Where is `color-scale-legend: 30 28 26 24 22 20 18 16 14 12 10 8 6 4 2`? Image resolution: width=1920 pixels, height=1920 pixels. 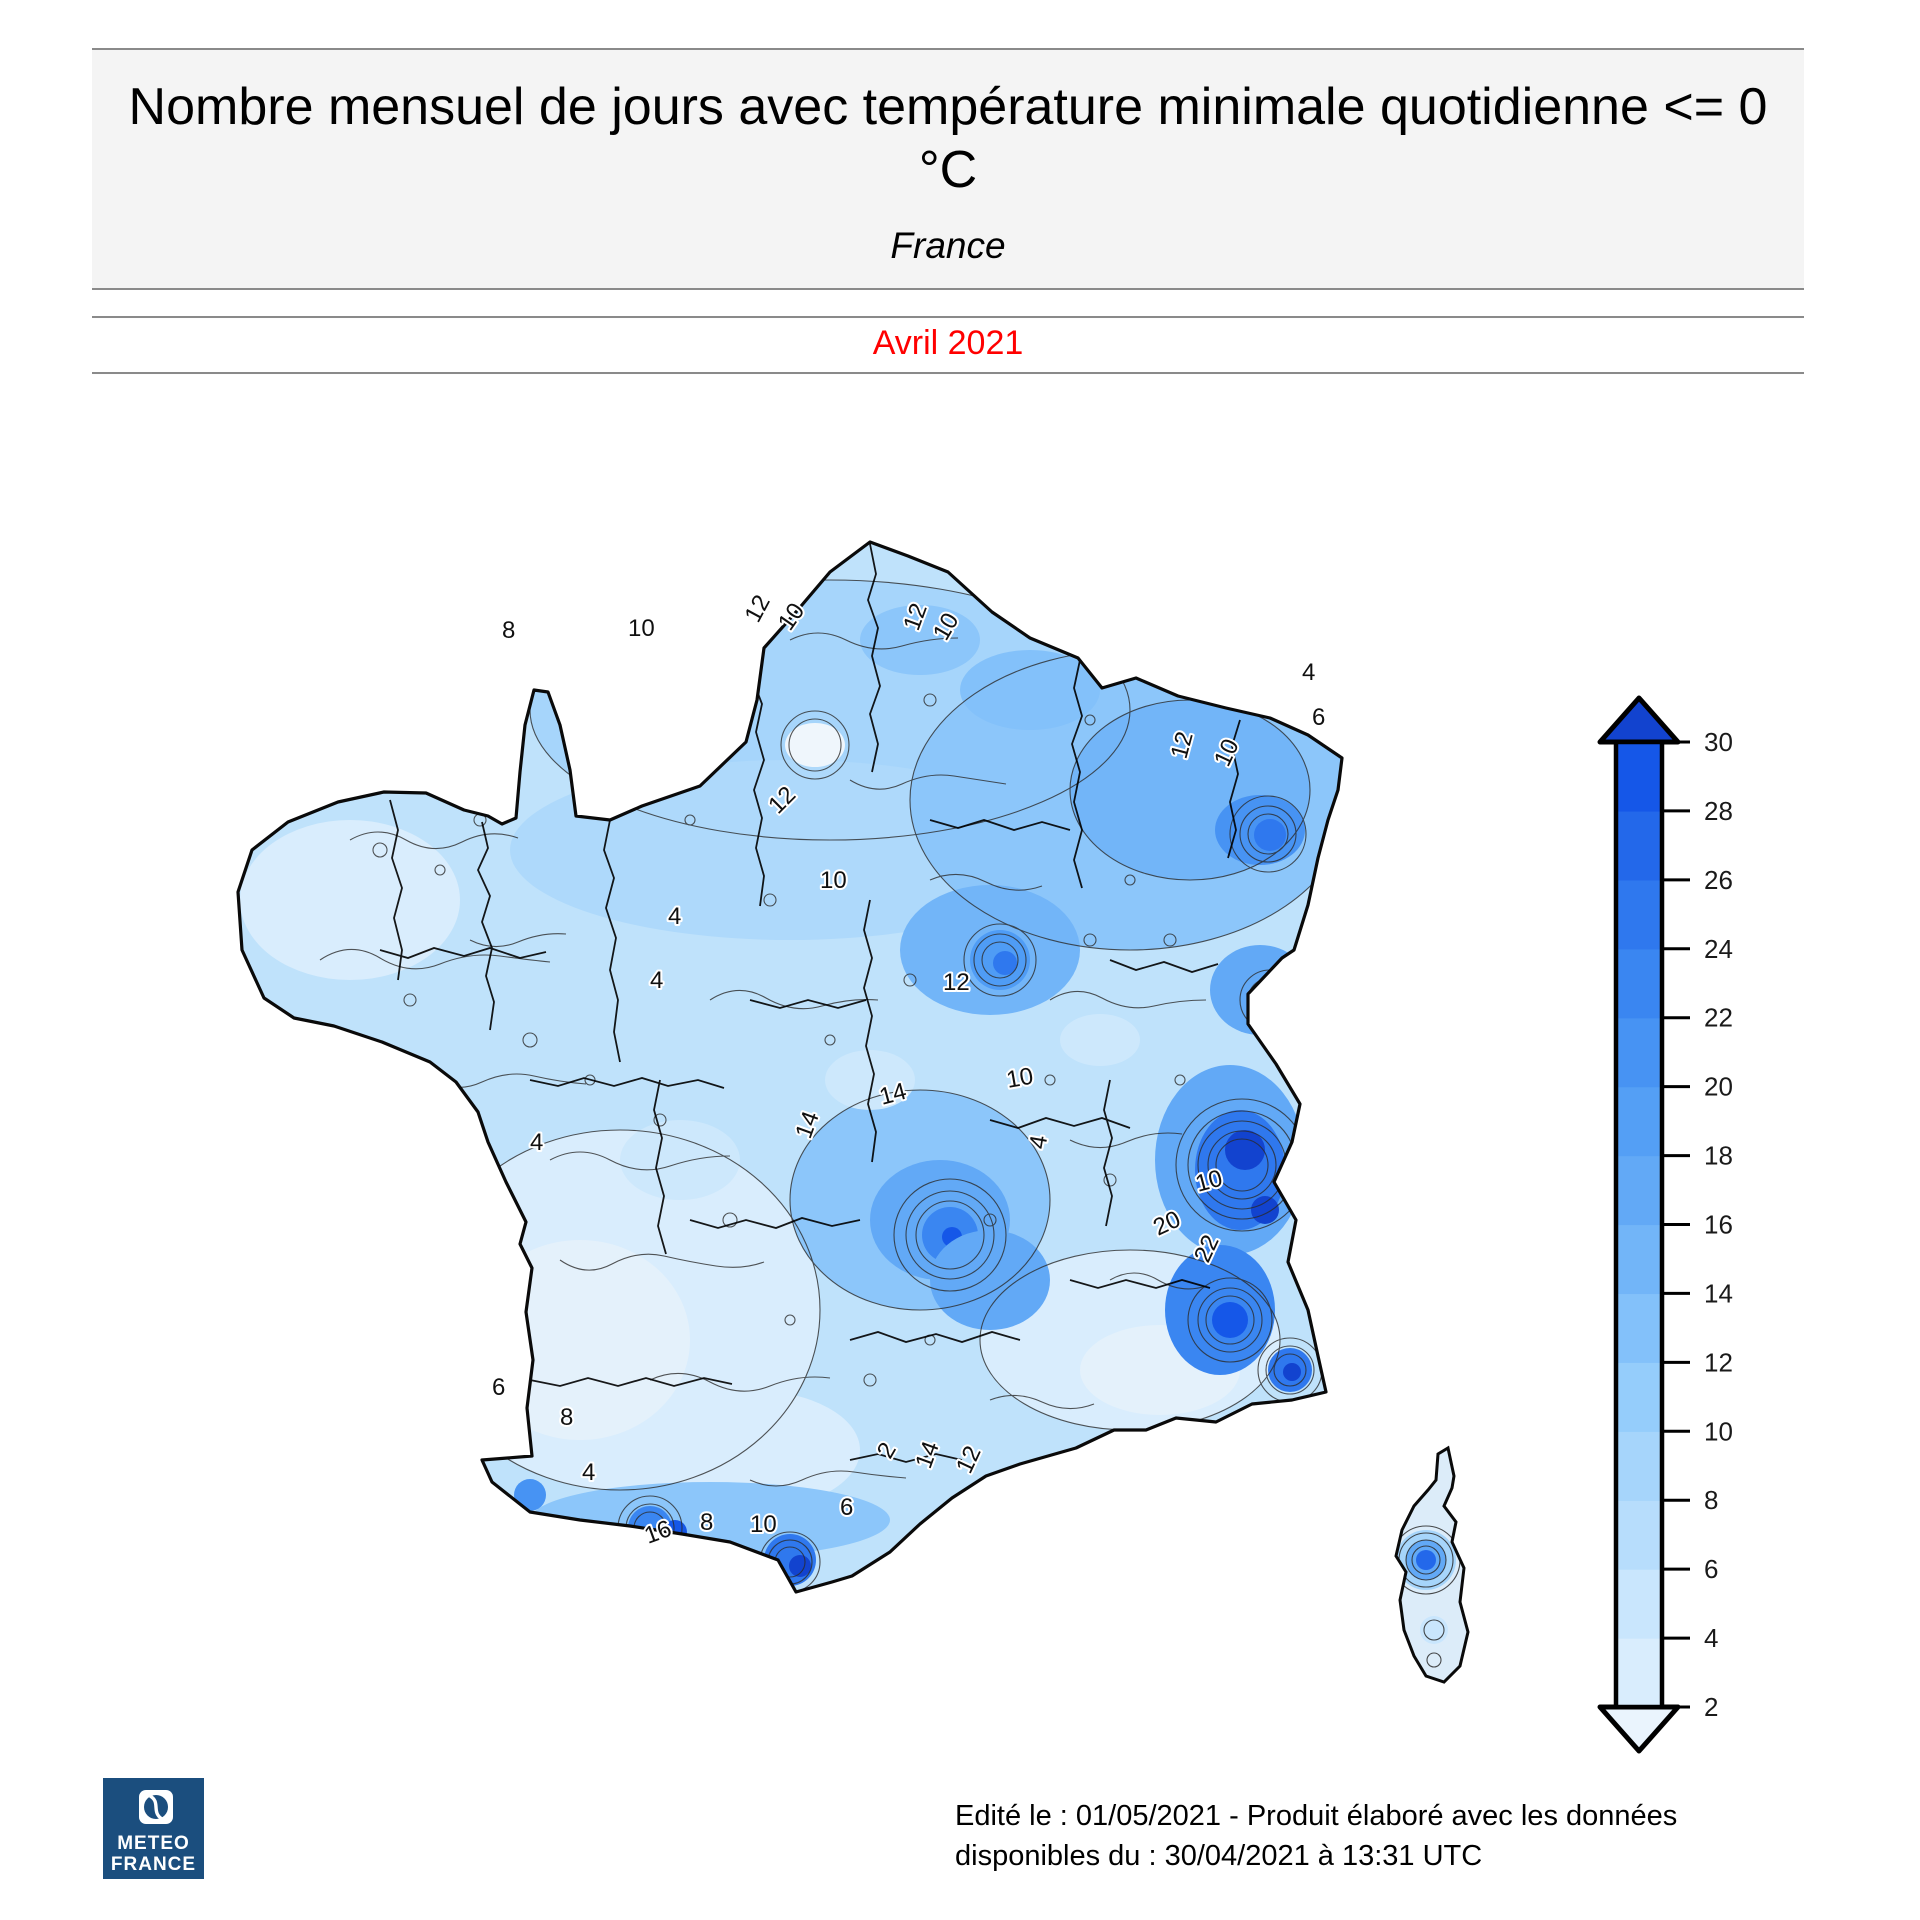
color-scale-legend: 30 28 26 24 22 20 18 16 14 12 10 8 6 4 2 is located at coordinates (1703, 1233).